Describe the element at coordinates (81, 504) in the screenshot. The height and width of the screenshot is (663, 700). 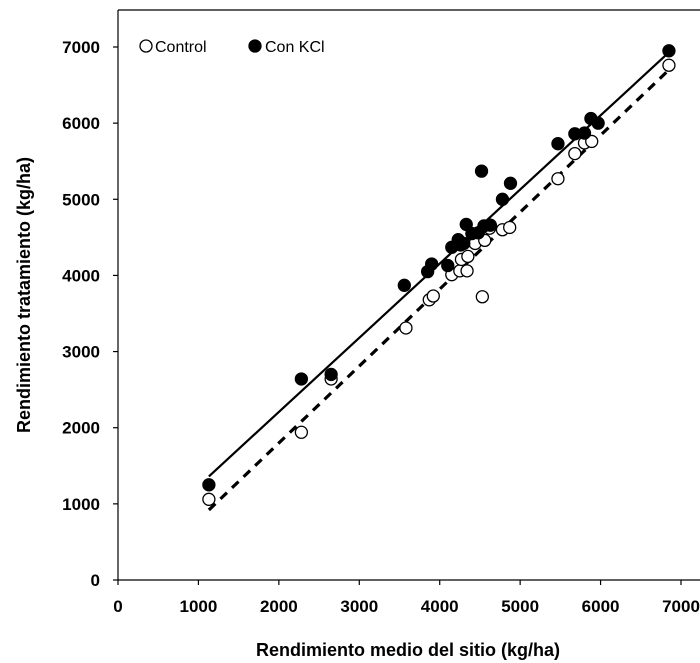
I see `y-tick-label: 1000` at that location.